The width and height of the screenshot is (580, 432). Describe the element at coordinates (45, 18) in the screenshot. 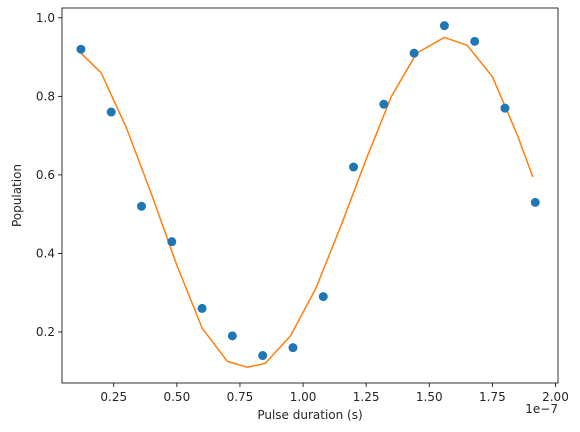

I see `y-tick-label: 1.0` at that location.